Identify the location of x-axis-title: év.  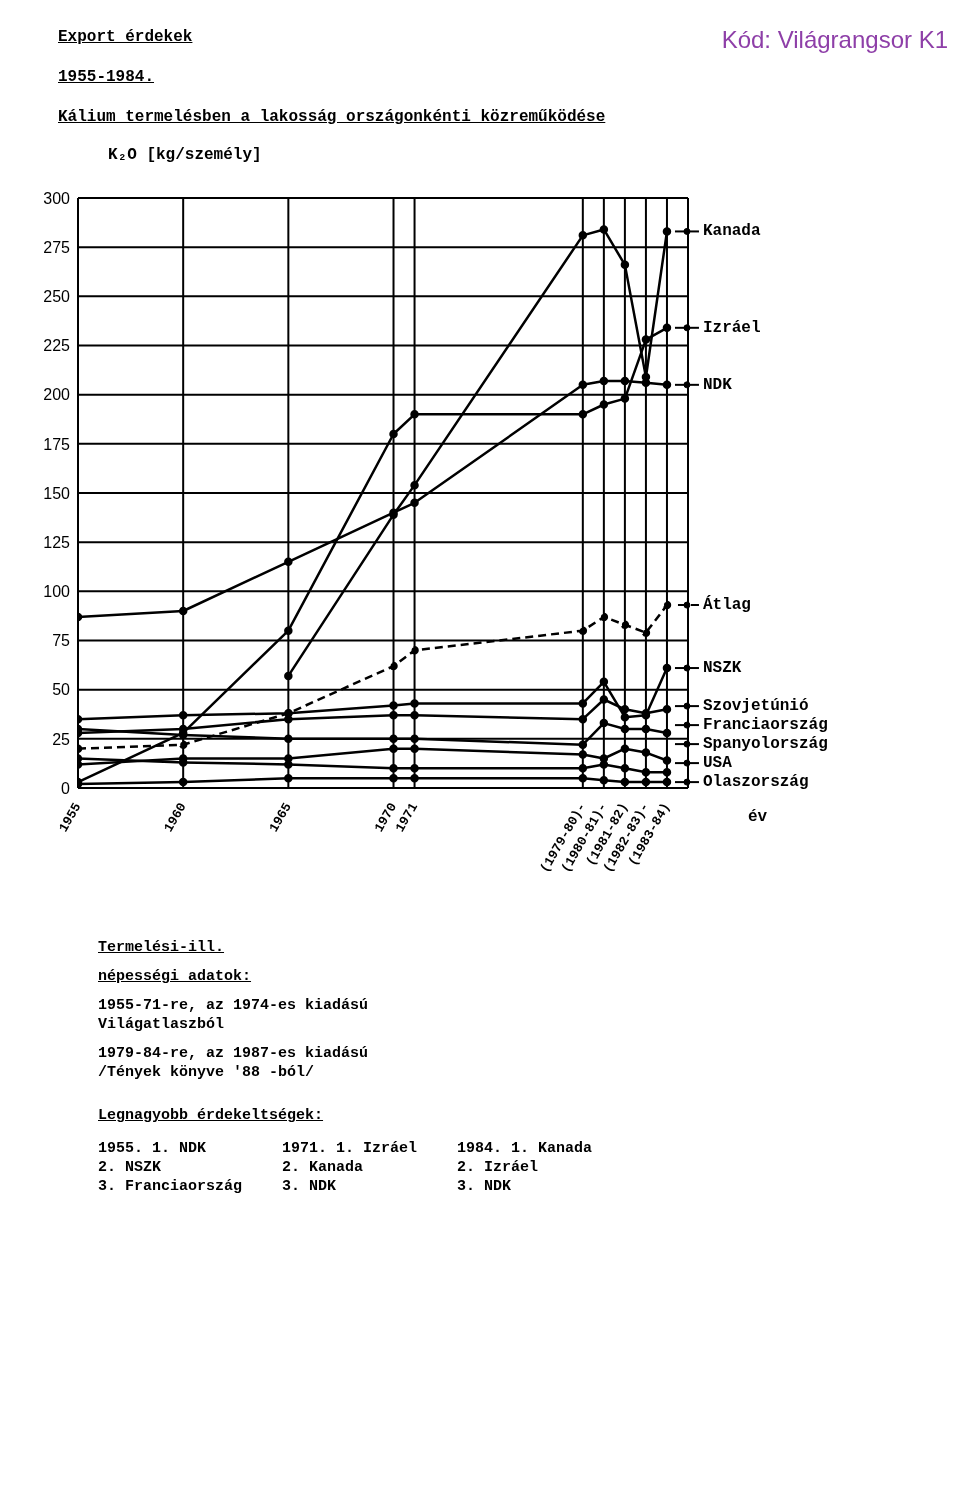
(758, 817).